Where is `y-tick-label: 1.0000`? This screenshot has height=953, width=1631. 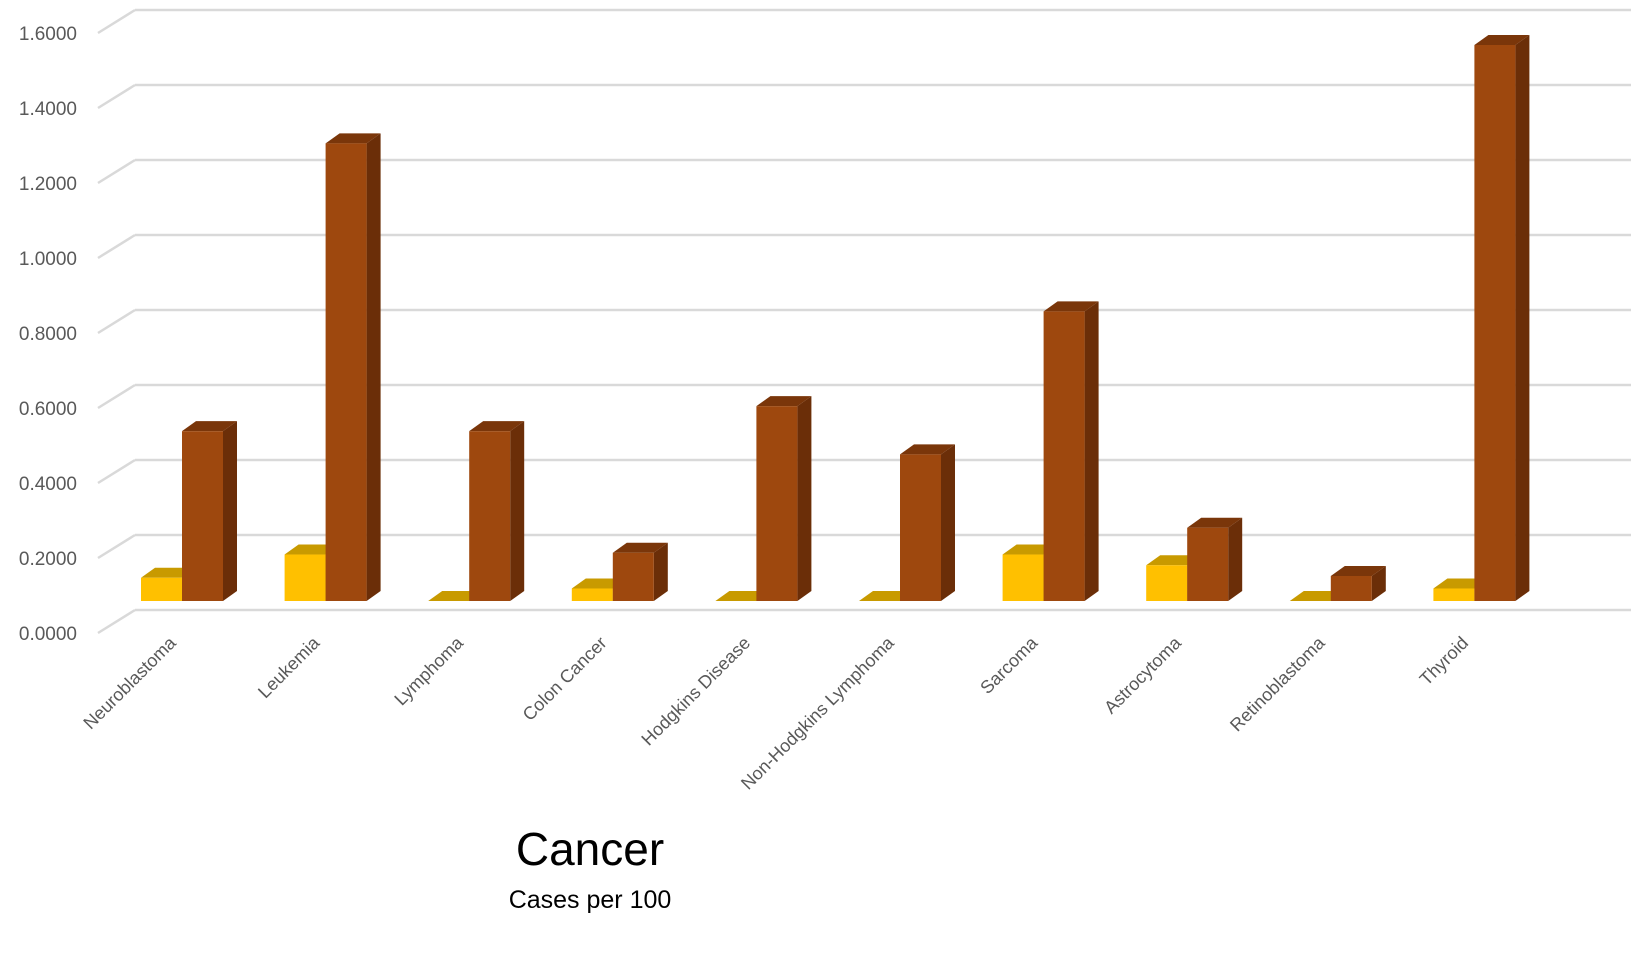
y-tick-label: 1.0000 is located at coordinates (48, 259).